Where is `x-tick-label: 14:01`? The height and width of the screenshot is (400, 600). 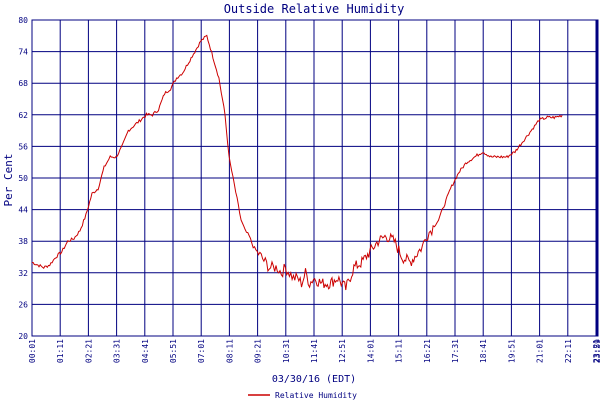
x-tick-label: 14:01 is located at coordinates (370, 351).